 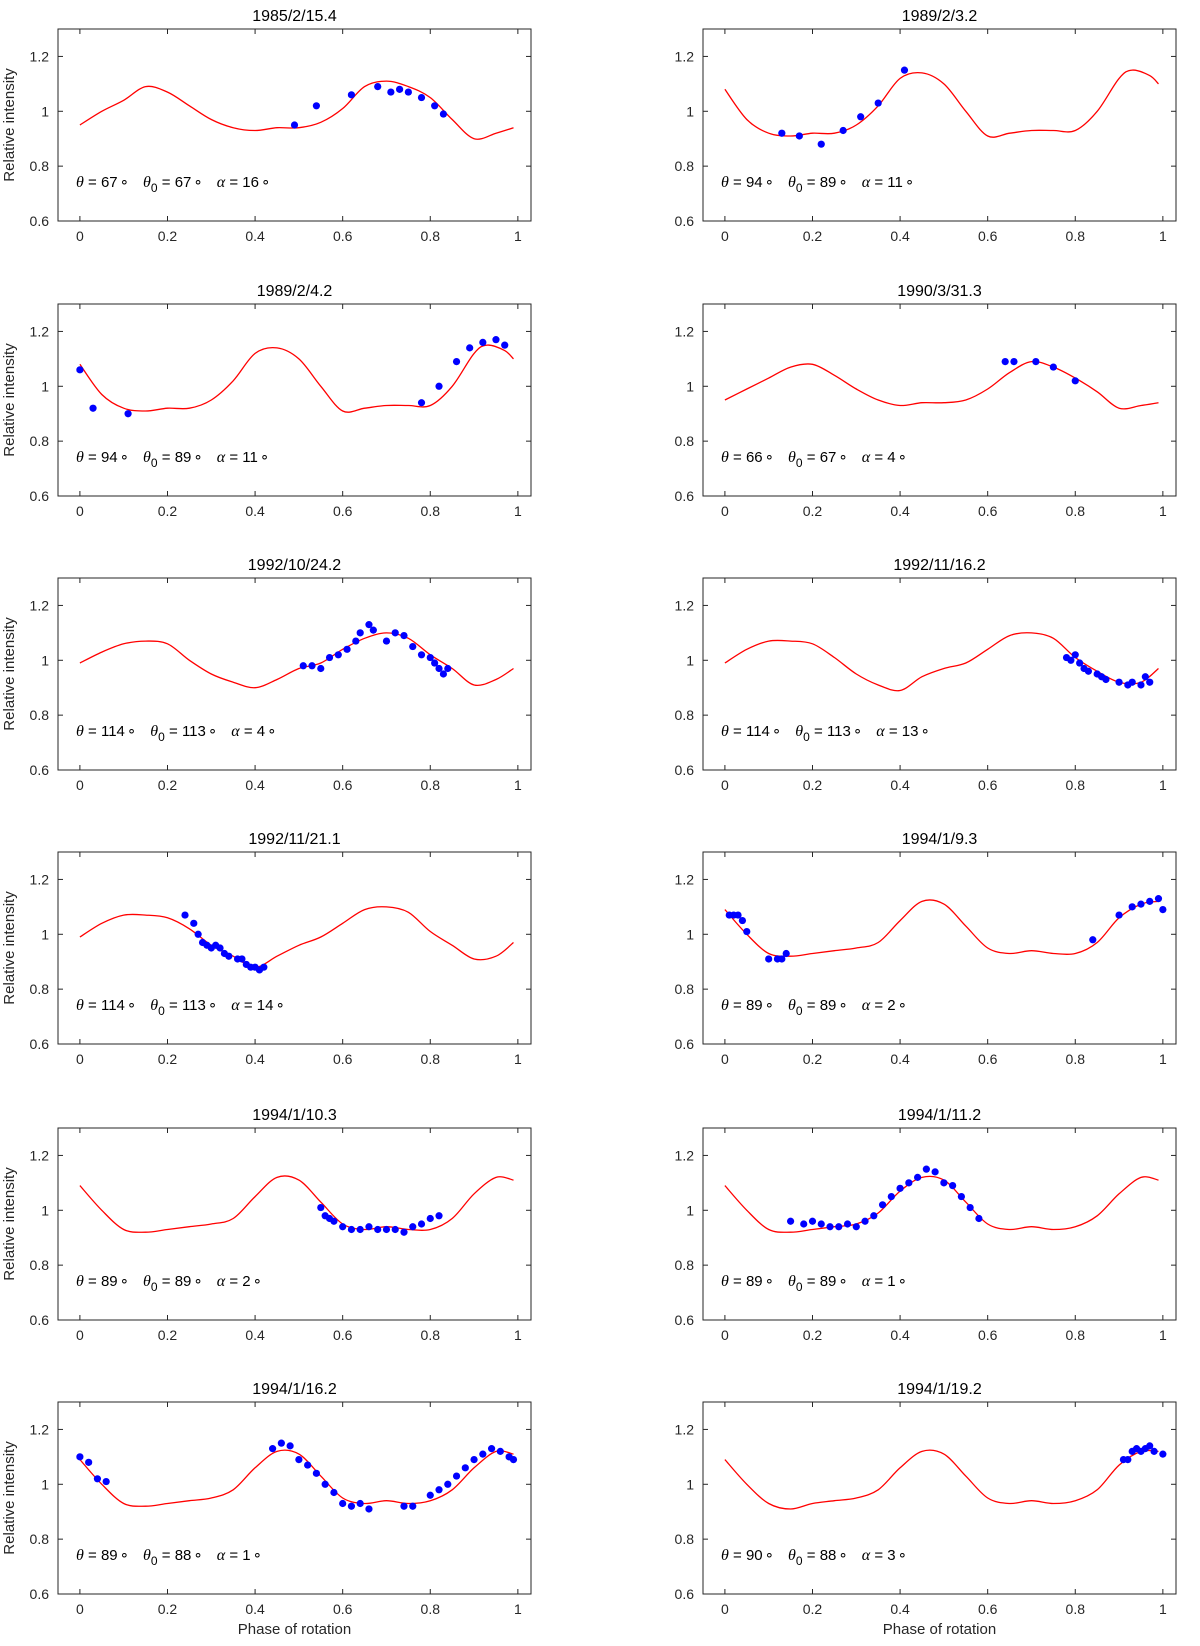 What do you see at coordinates (1076, 1335) in the screenshot?
I see `x-tick-label: 0.8` at bounding box center [1076, 1335].